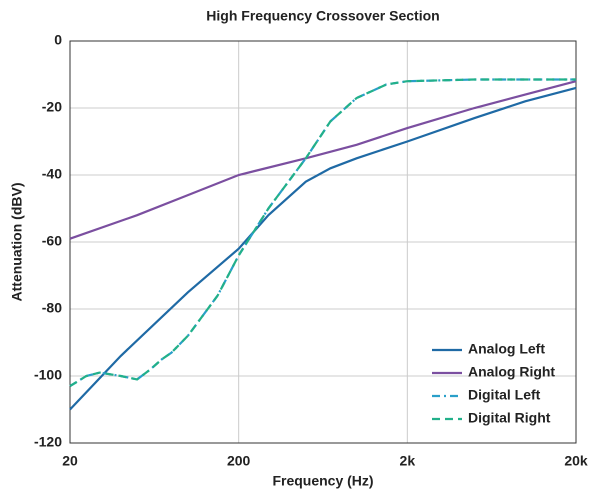  What do you see at coordinates (52, 174) in the screenshot?
I see `y-tick-label: -40` at bounding box center [52, 174].